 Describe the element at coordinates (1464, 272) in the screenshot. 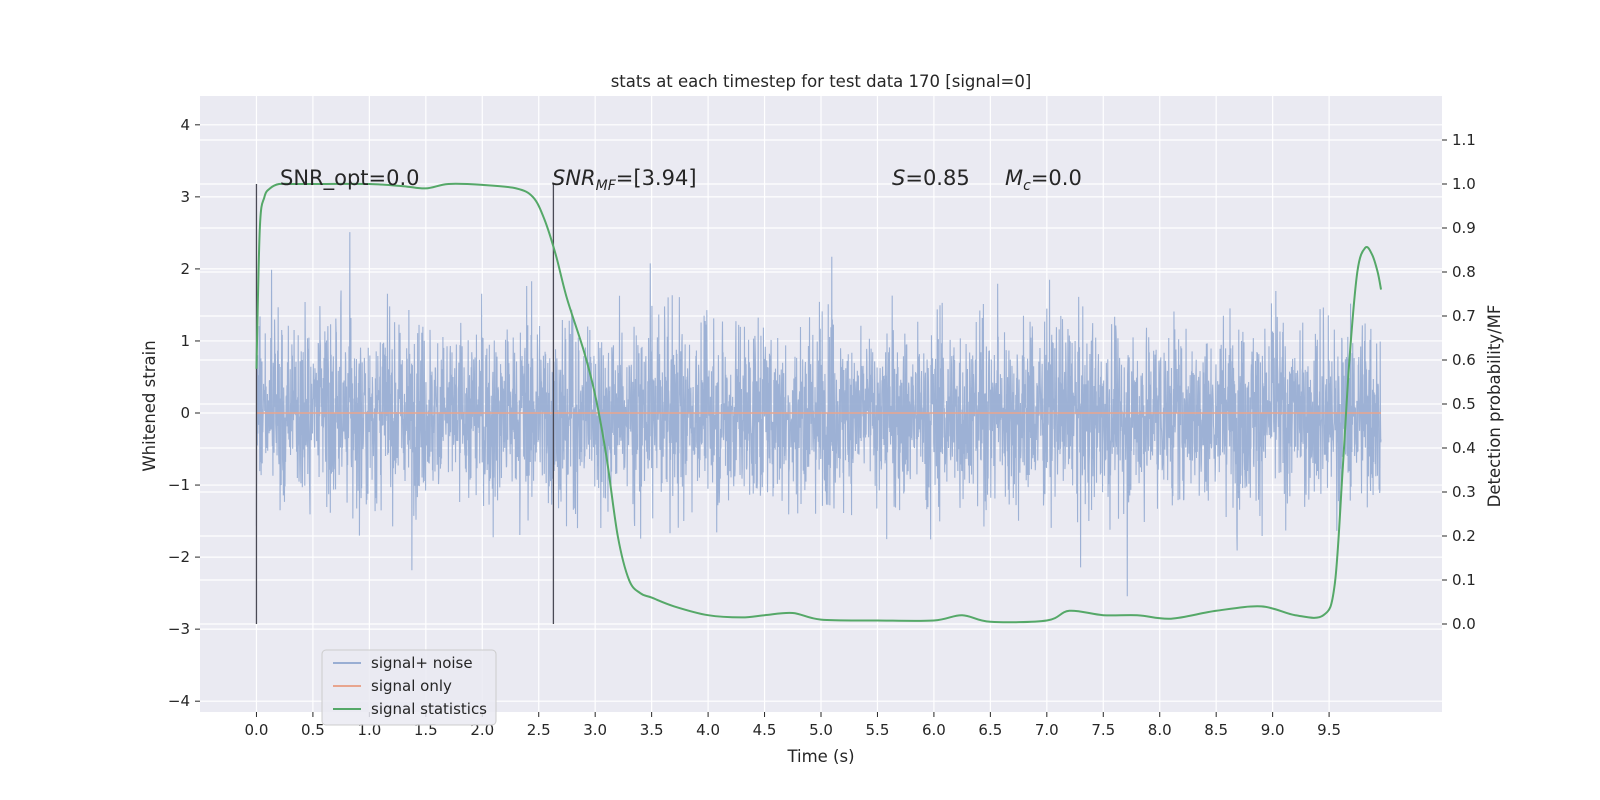

I see `y2-tick-label: 0.8` at that location.